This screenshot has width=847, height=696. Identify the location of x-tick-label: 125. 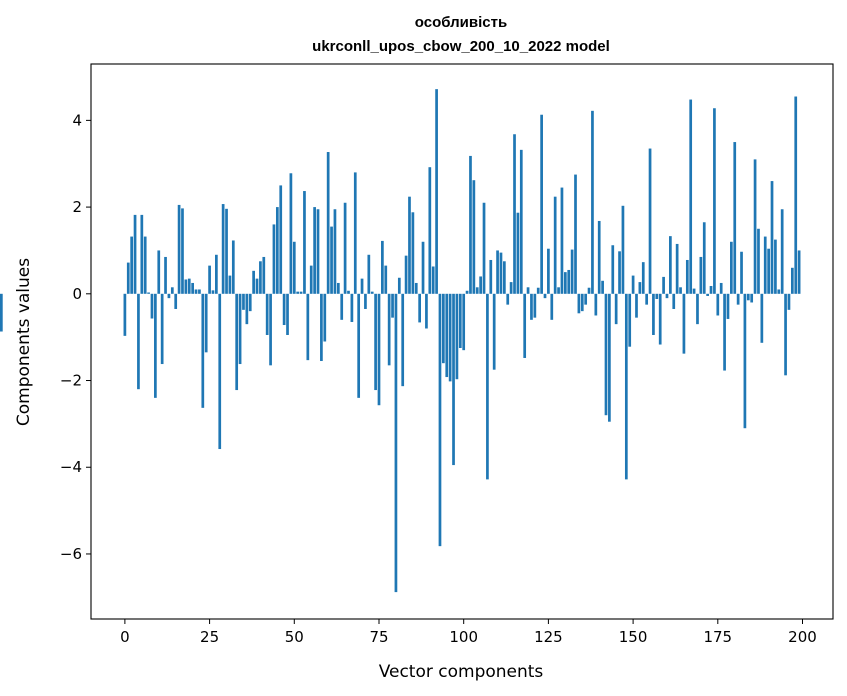
(548, 637).